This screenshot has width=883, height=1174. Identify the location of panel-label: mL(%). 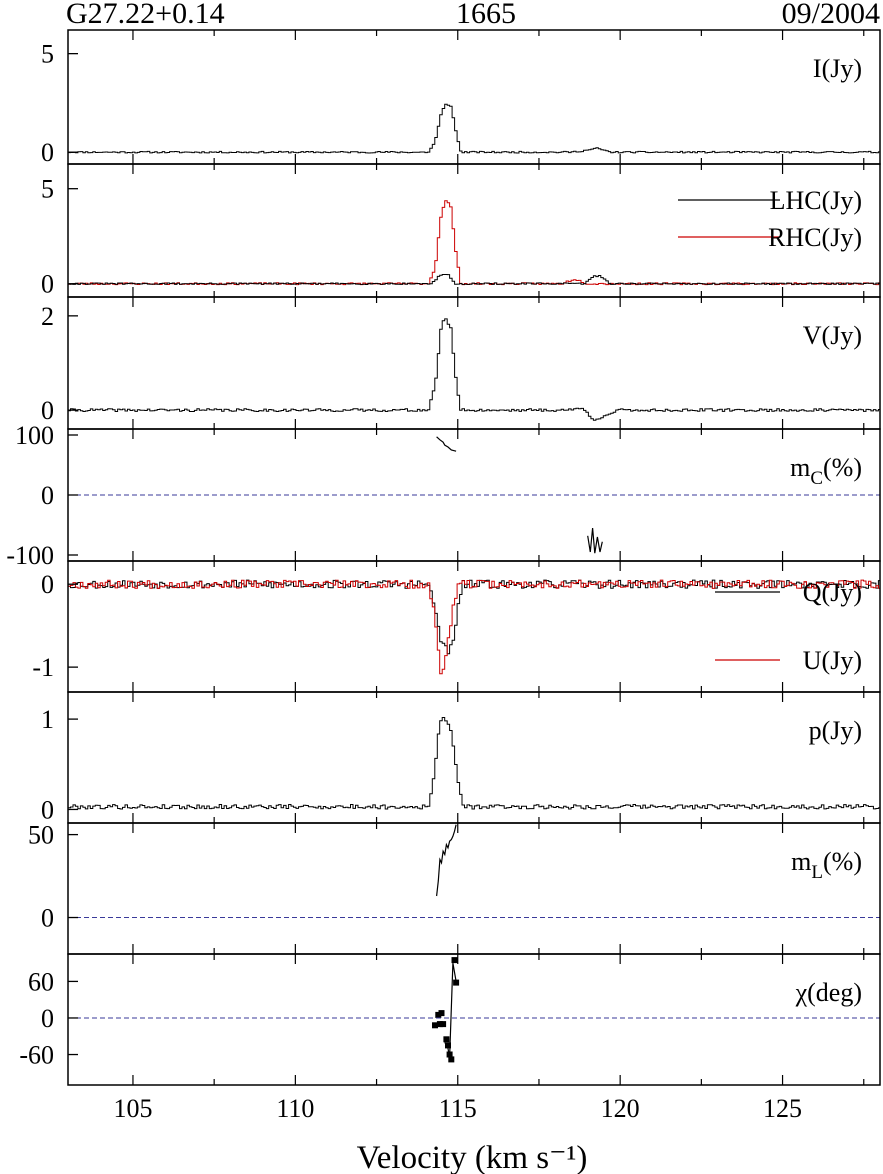
(826, 865).